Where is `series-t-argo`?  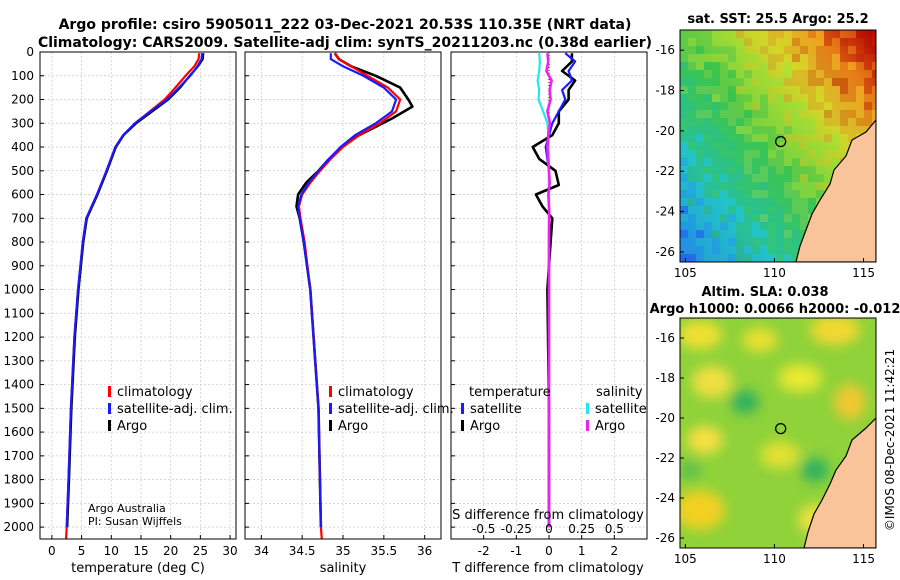
series-t-argo is located at coordinates (554, 290).